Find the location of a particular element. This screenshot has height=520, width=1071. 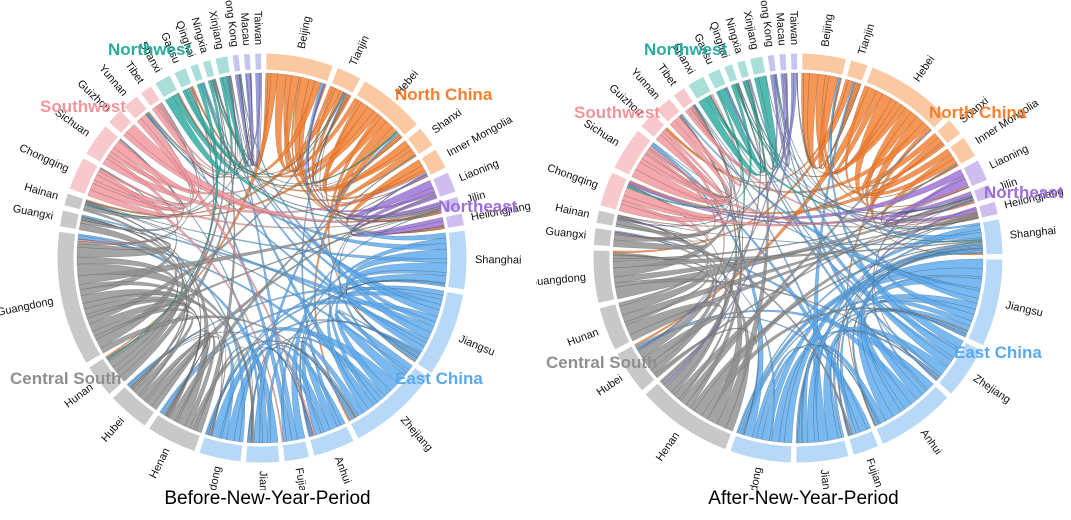

region-label-northwest: Northwest is located at coordinates (149, 49).